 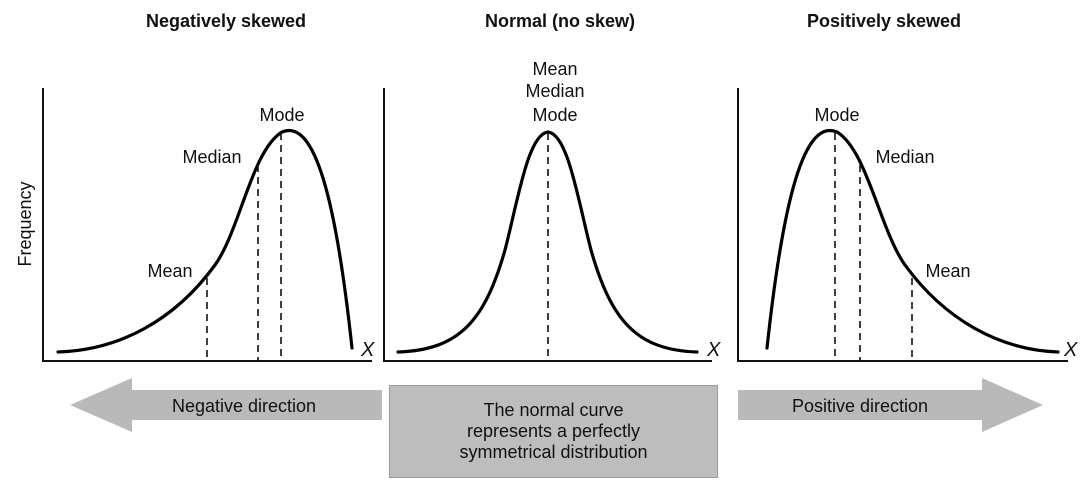 I want to click on x-label-normal: X, so click(x=713, y=350).